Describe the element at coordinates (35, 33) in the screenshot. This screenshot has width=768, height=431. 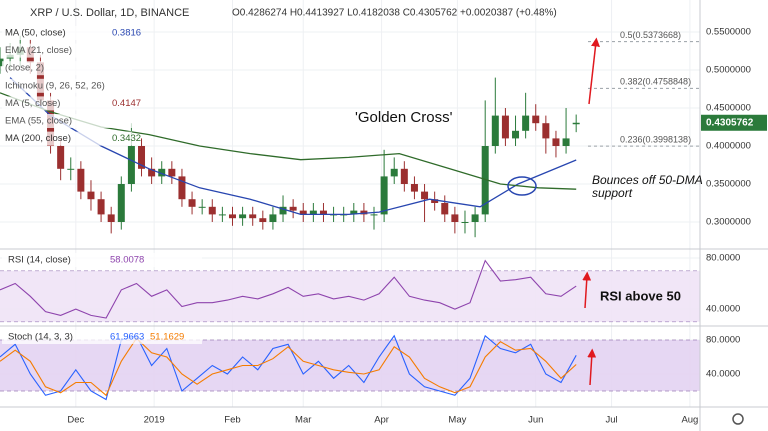
I see `legend-label: MA (50, close)` at that location.